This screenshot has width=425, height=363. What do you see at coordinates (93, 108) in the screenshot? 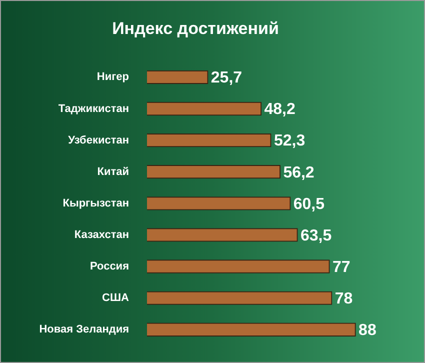
I see `y-tick-label: Таджикистан` at bounding box center [93, 108].